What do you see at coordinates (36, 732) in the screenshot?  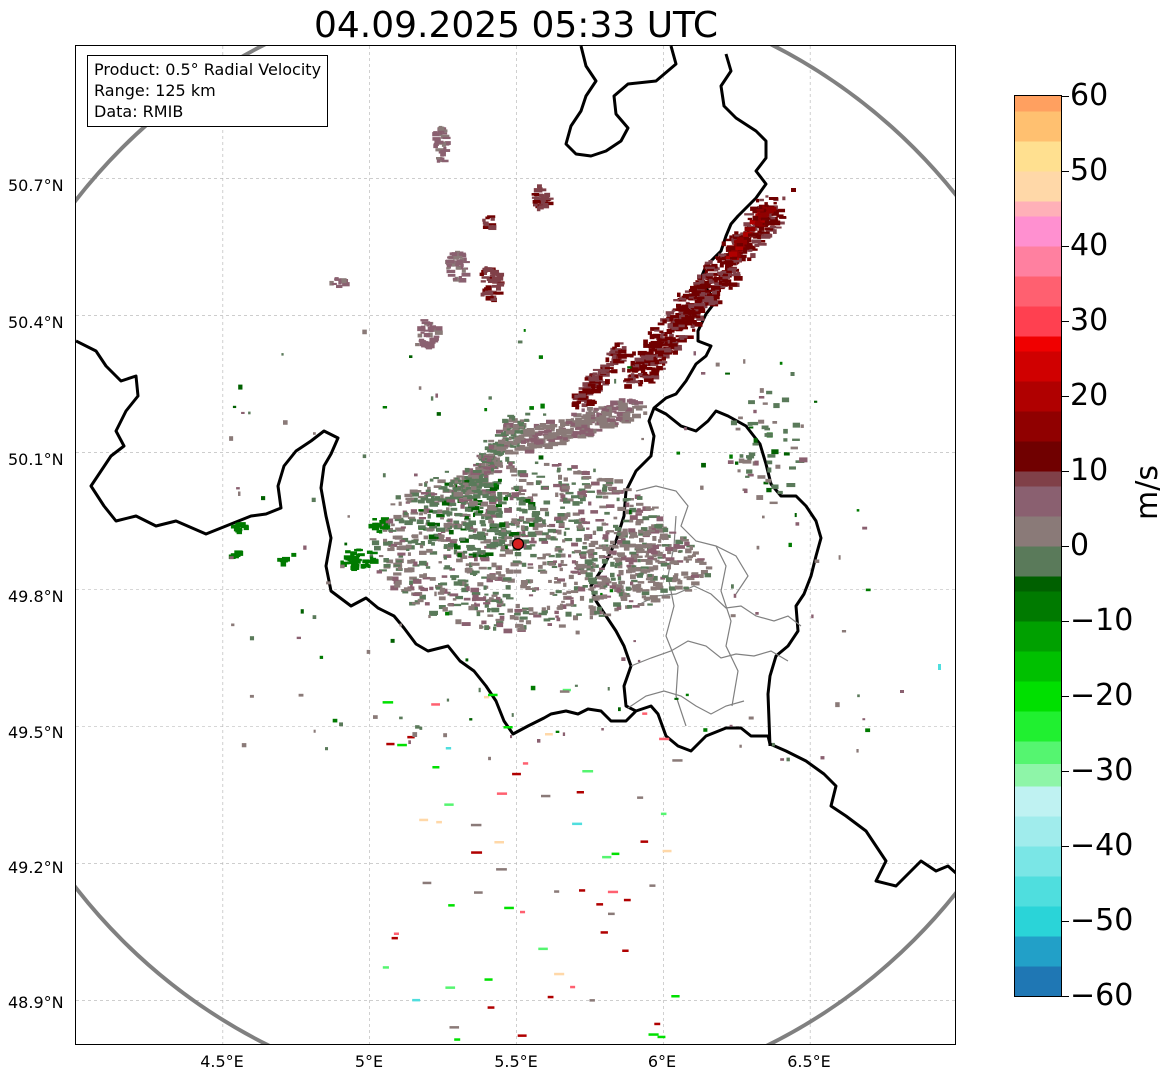 I see `lat-label: 49.5°N` at bounding box center [36, 732].